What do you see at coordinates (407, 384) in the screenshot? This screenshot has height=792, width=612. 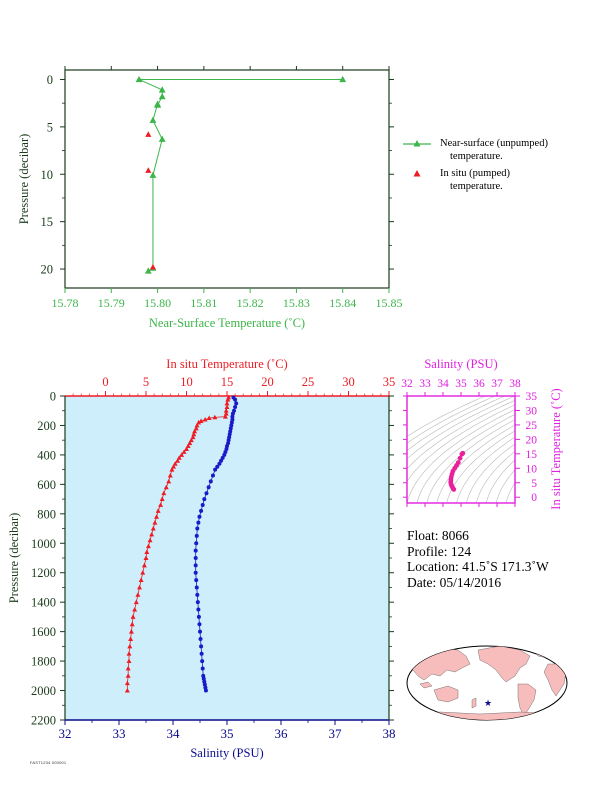 I see `ts-salinity-tick-label: 32` at bounding box center [407, 384].